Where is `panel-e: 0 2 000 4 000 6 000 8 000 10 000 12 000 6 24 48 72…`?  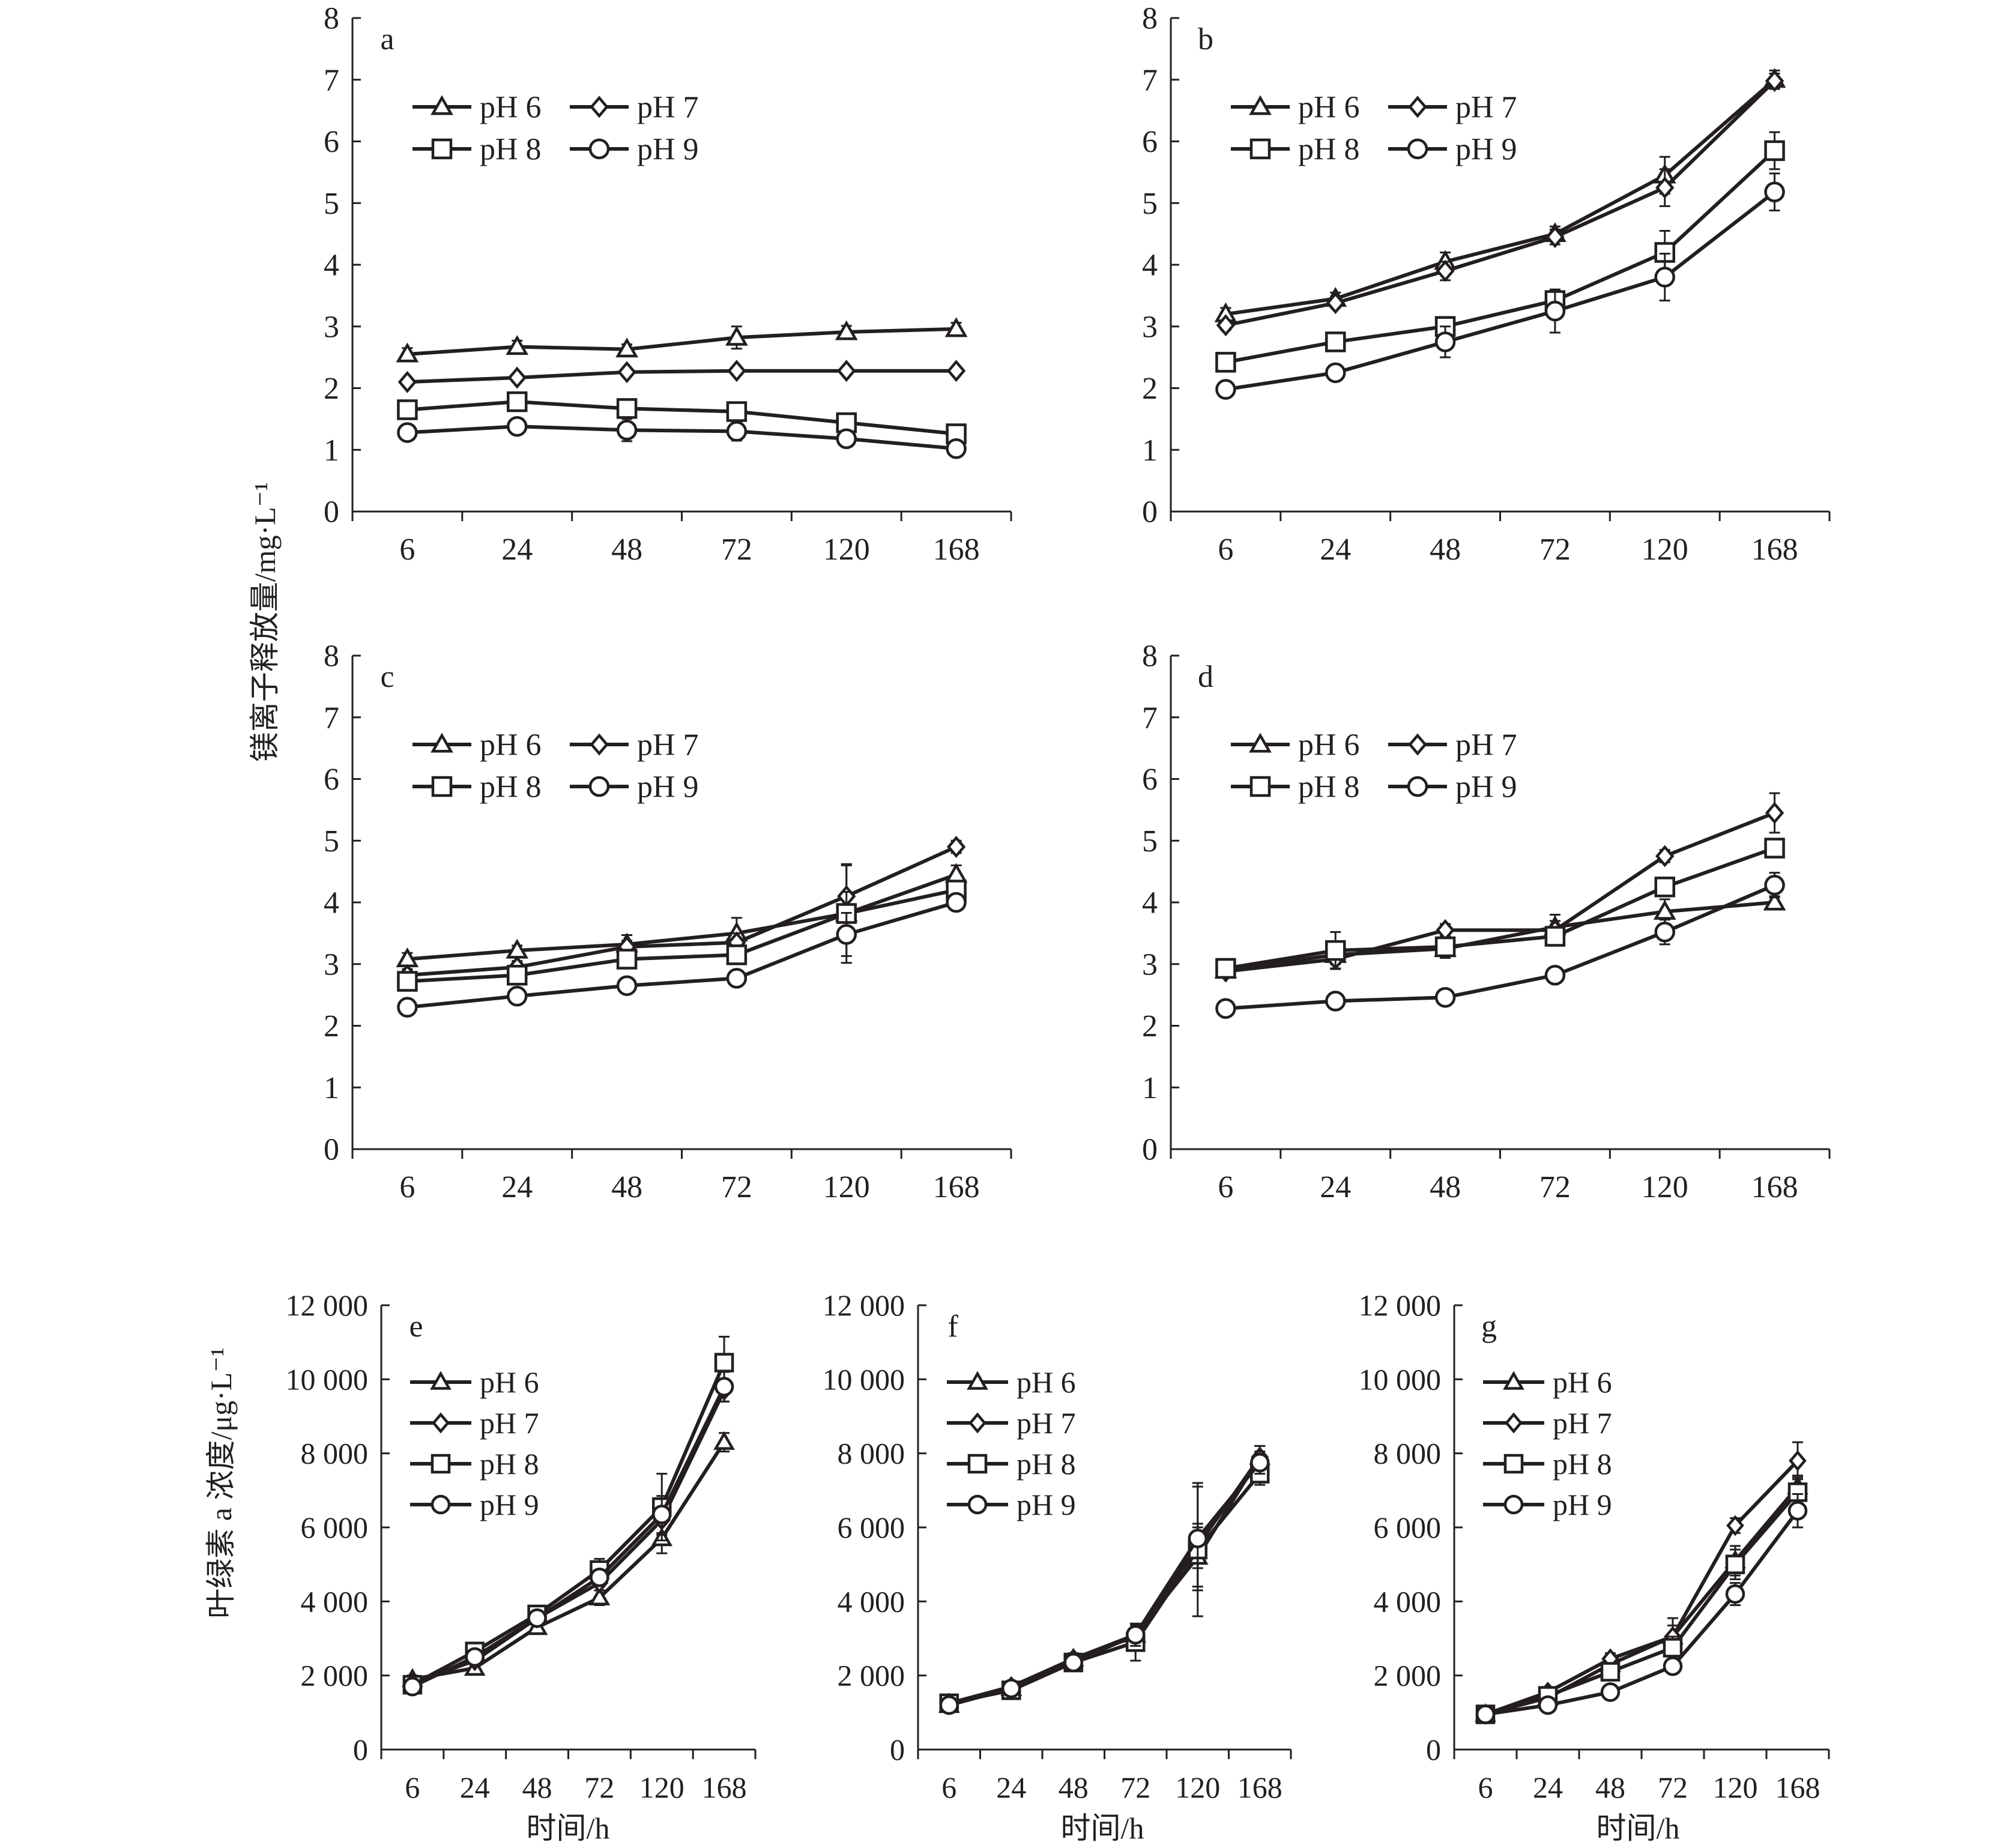
panel-e: 0 2 000 4 000 6 000 8 000 10 000 12 000 6 24 48 72… is located at coordinates (522, 1546).